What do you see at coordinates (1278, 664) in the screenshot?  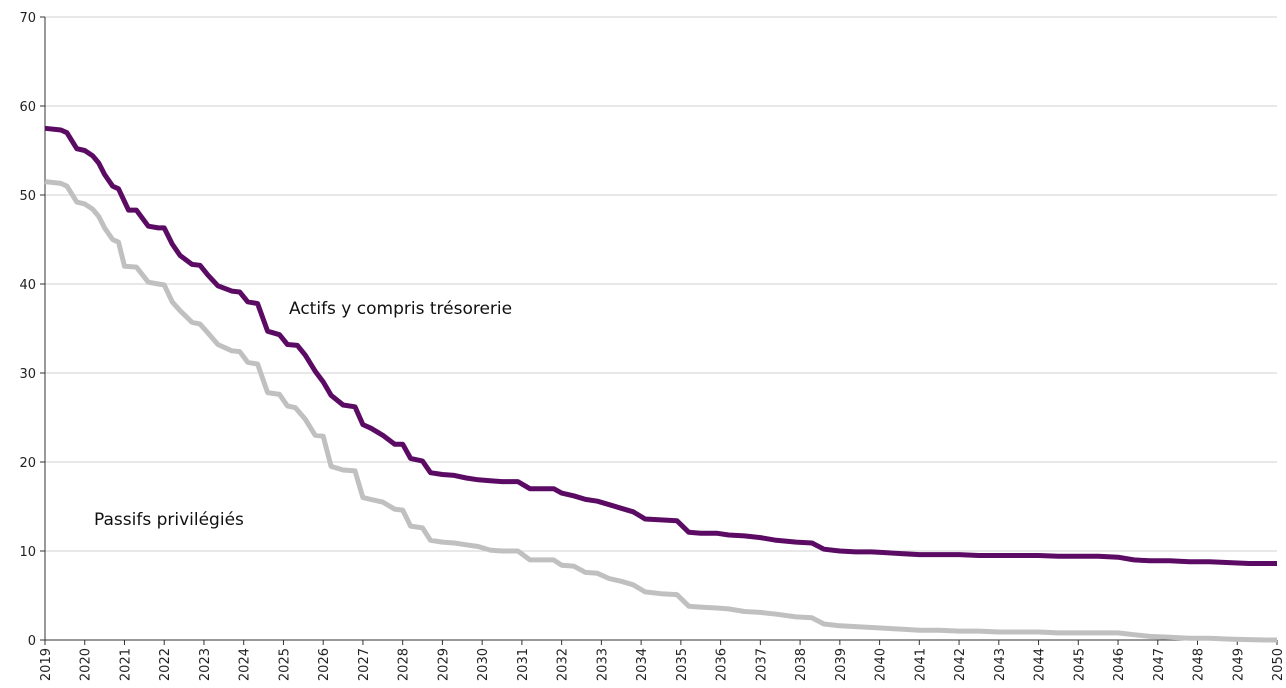 I see `x-tick-label: 2050` at bounding box center [1278, 664].